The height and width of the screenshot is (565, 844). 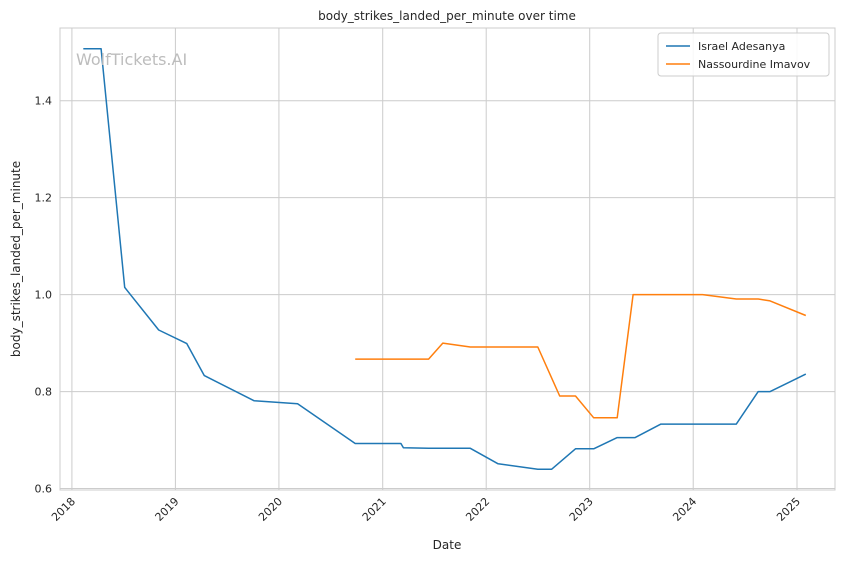 I want to click on y-tick-labels: 0.6 0.8 1.0 1.2 1.4, so click(x=44, y=295).